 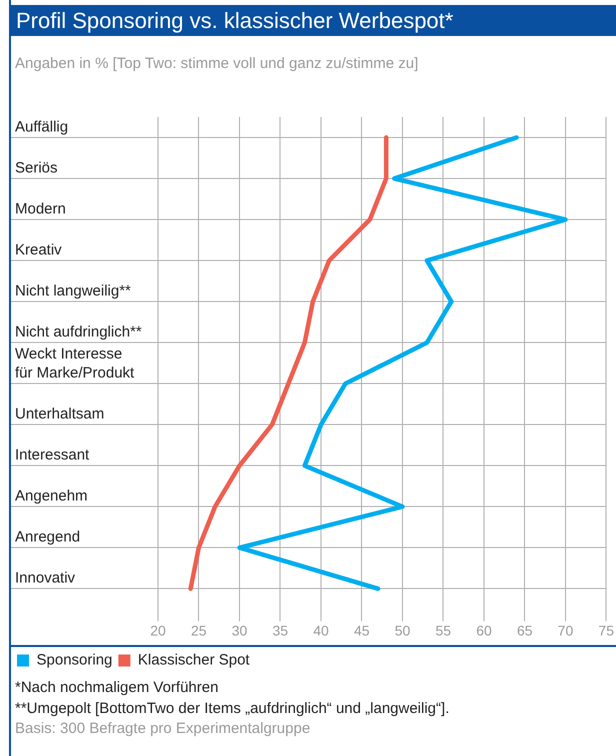 What do you see at coordinates (74, 660) in the screenshot?
I see `legend-label: Sponsoring` at bounding box center [74, 660].